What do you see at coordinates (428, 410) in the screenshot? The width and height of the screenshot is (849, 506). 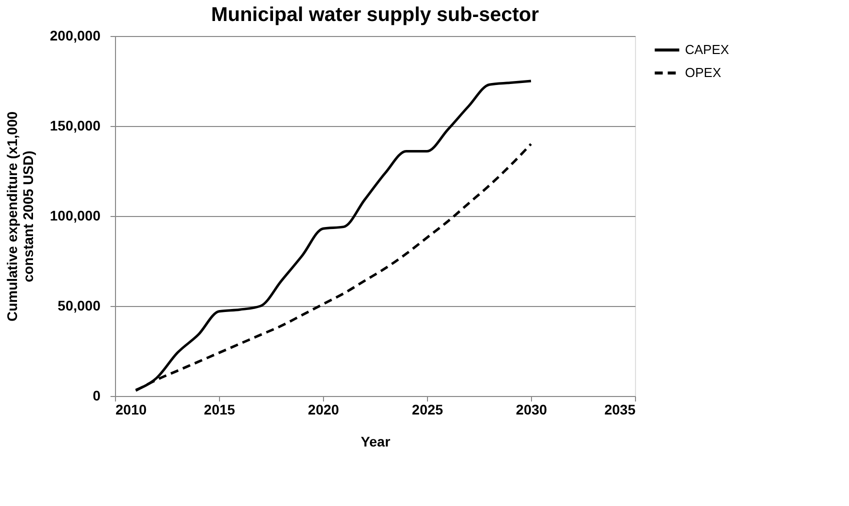 I see `x-tick-label: 2025` at bounding box center [428, 410].